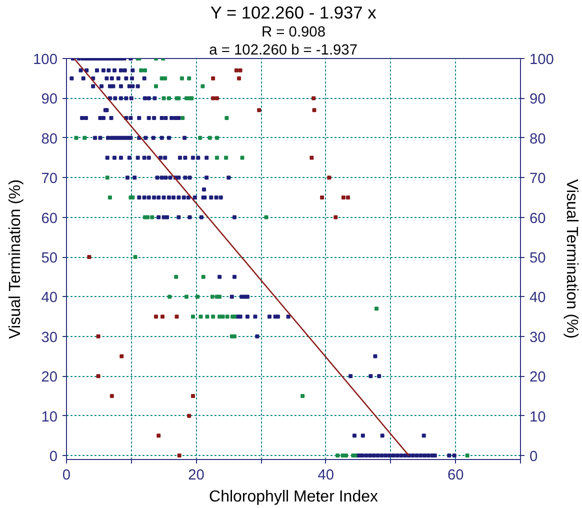  I want to click on y-tick-label: 0, so click(53, 457).